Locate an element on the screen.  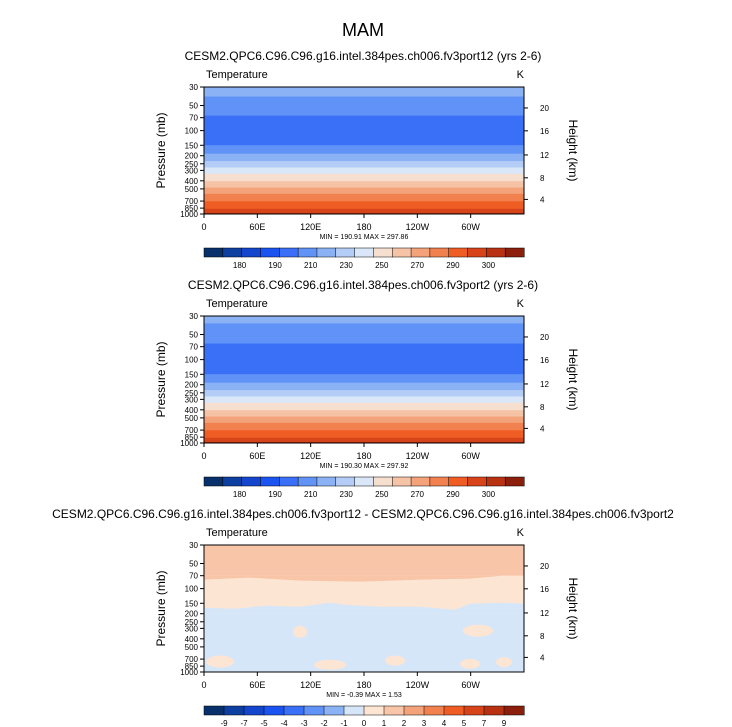
height-tick-label: 8 is located at coordinates (542, 636).